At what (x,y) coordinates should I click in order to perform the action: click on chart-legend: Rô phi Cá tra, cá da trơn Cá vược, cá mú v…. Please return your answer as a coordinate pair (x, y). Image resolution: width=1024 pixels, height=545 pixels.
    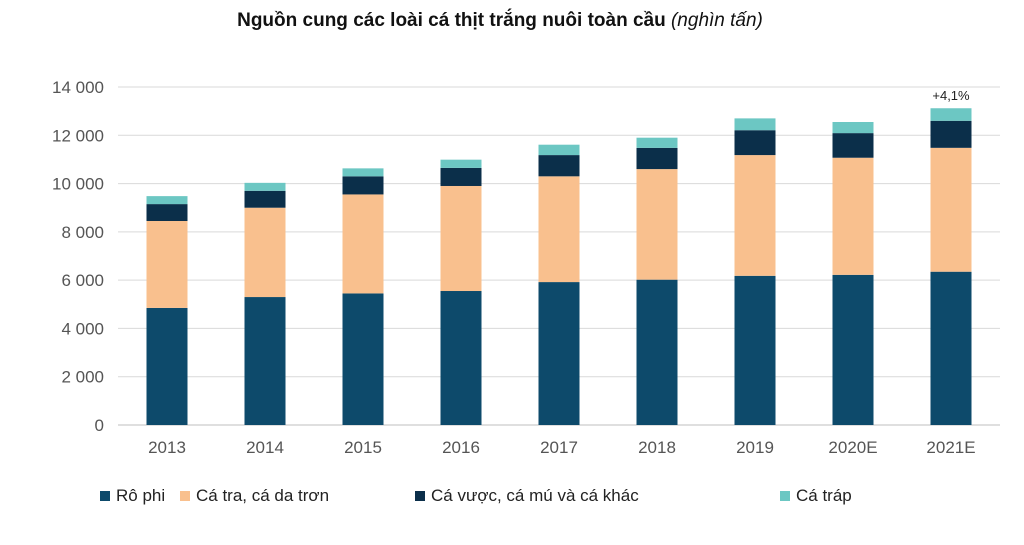
    Looking at the image, I should click on (550, 498).